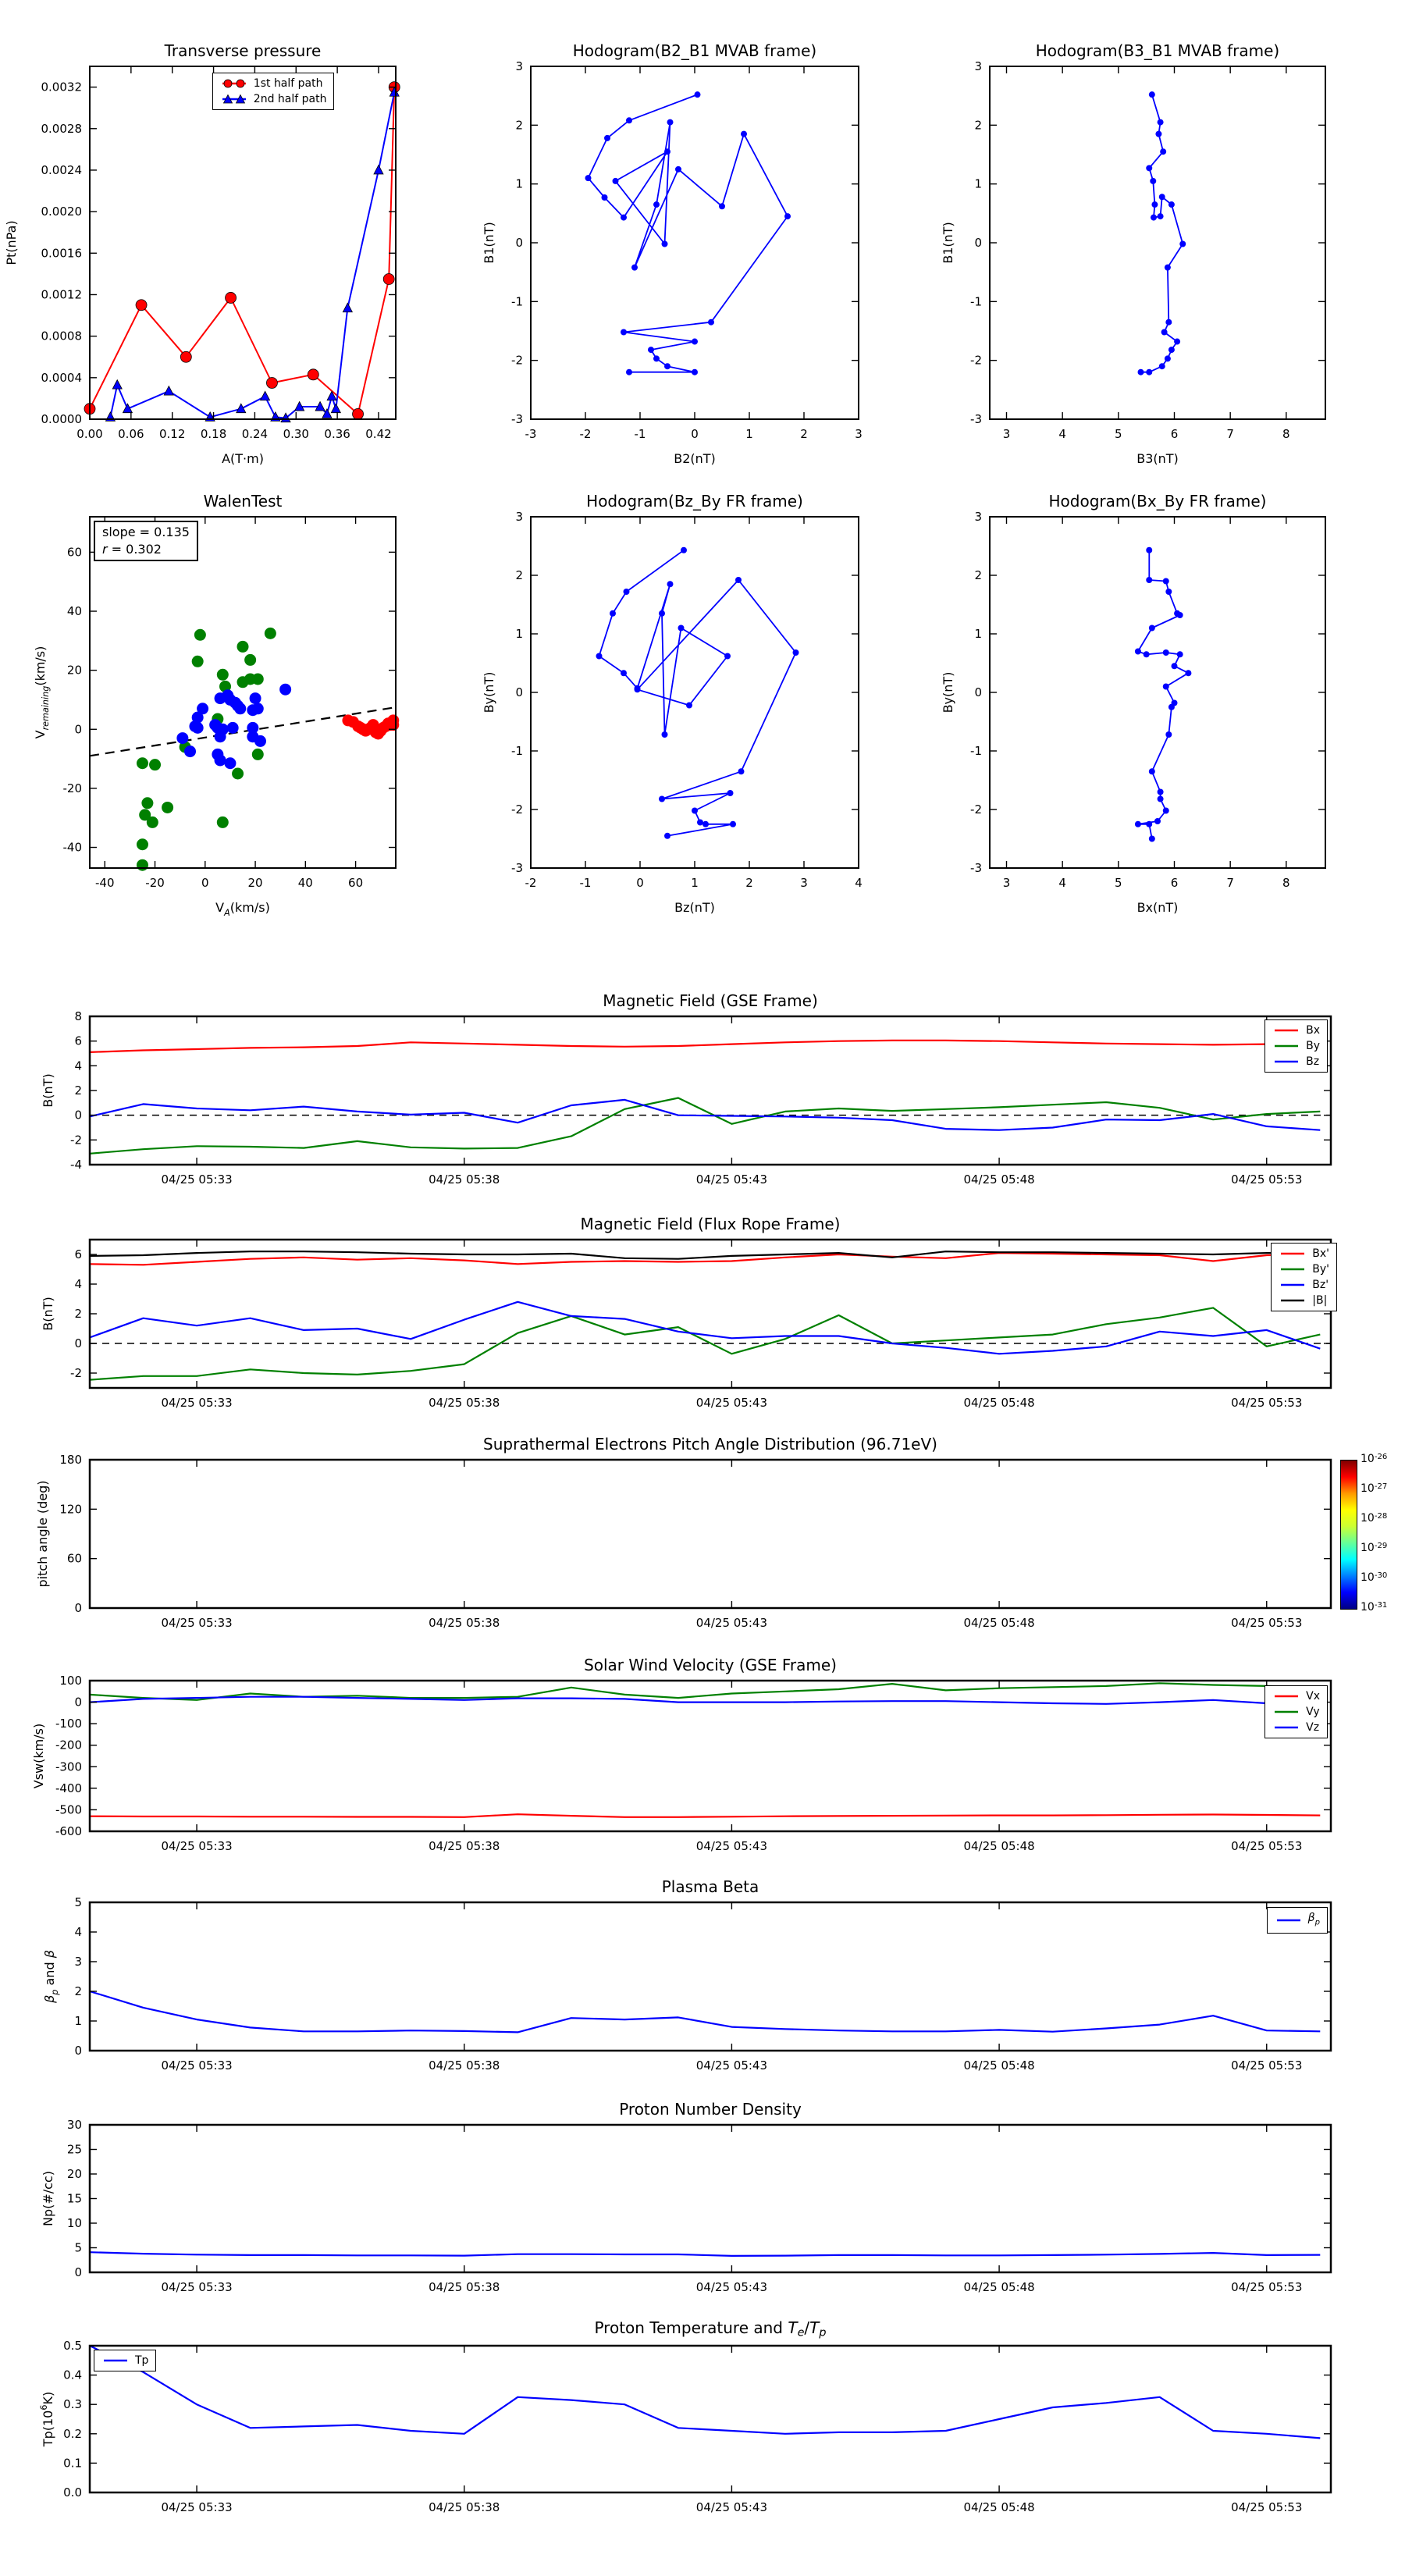 Image resolution: width=1405 pixels, height=2576 pixels. What do you see at coordinates (801, 2333) in the screenshot?
I see `label-part: e` at bounding box center [801, 2333].